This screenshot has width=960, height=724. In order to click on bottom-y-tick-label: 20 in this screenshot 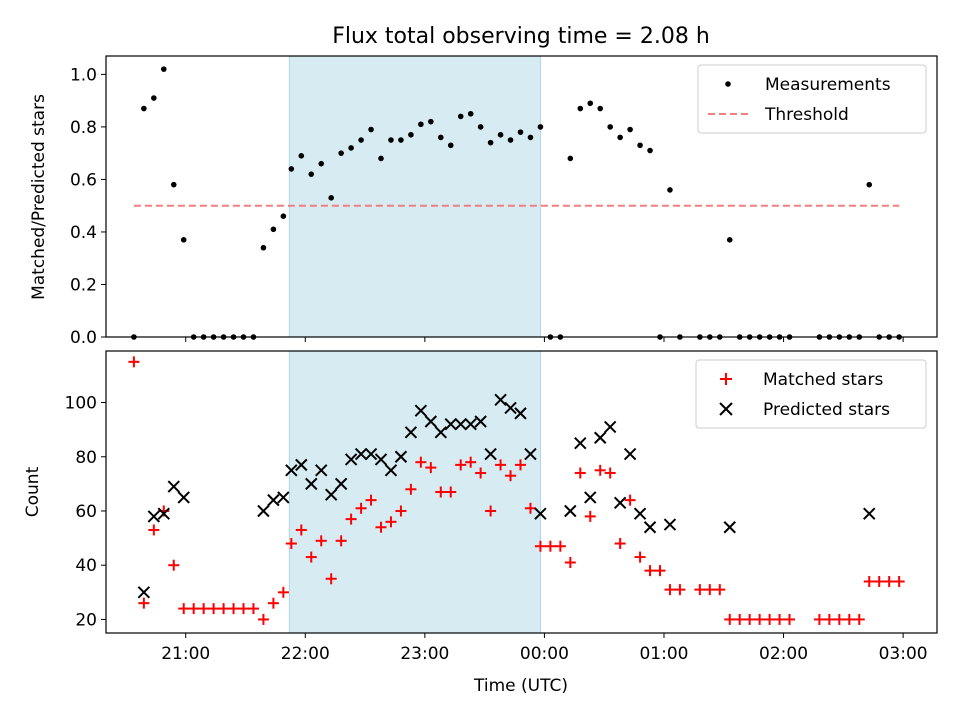, I will do `click(86, 620)`.